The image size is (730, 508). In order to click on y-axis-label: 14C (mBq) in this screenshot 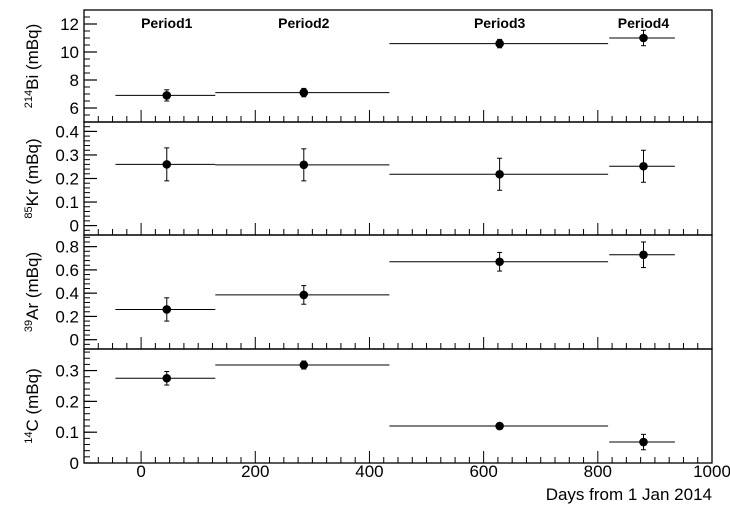, I will do `click(32, 406)`.